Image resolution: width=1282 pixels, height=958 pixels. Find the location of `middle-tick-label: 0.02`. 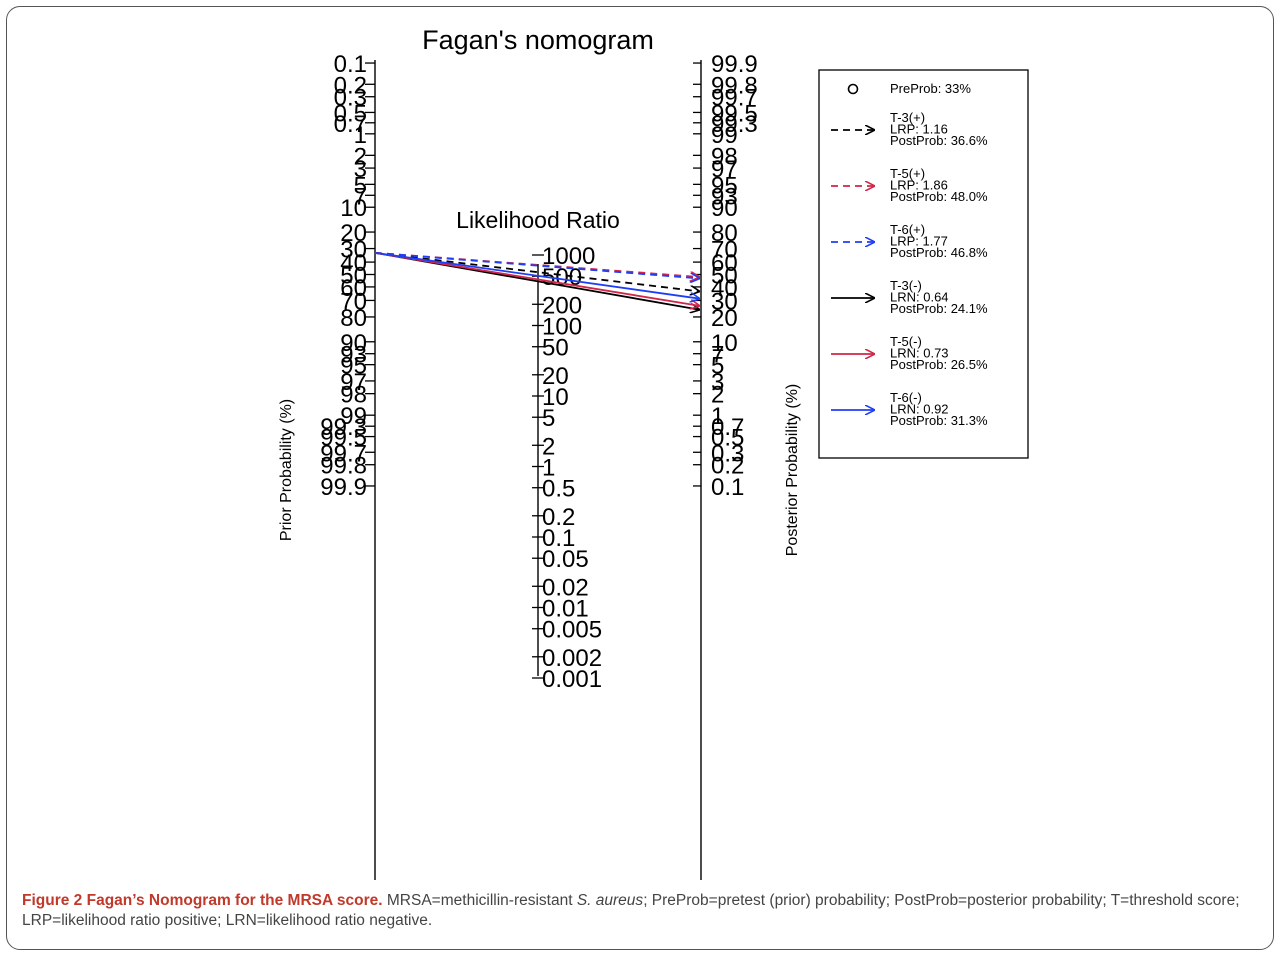

middle-tick-label: 0.02 is located at coordinates (565, 587).